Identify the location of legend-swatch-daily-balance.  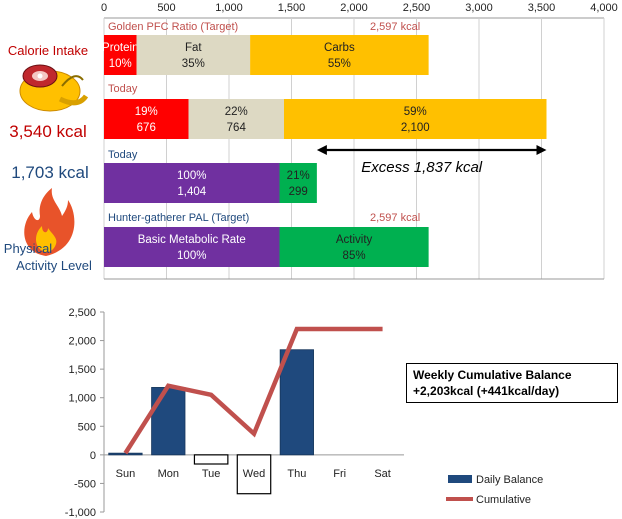
(460, 479).